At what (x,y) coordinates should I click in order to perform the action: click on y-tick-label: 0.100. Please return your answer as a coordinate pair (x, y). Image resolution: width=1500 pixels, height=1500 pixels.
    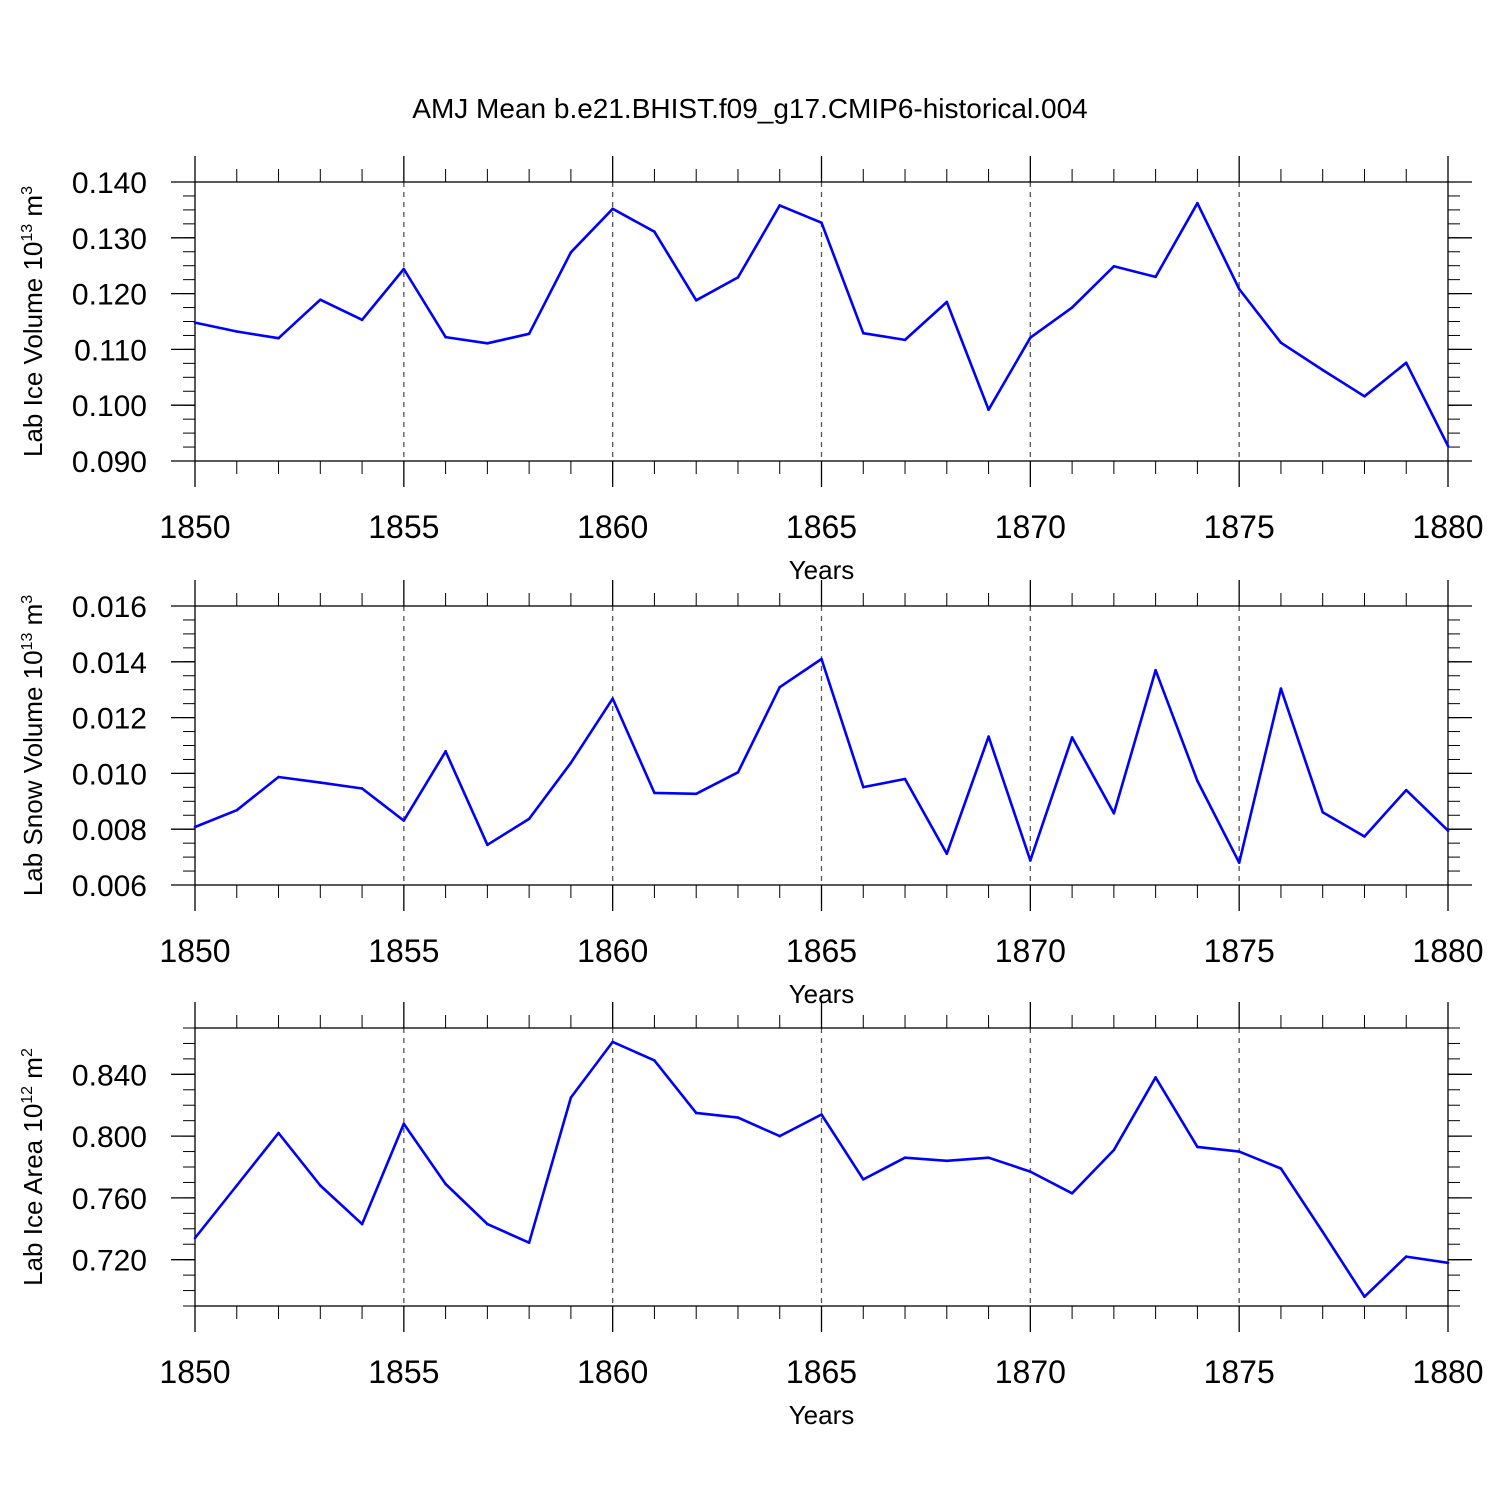
    Looking at the image, I should click on (109, 406).